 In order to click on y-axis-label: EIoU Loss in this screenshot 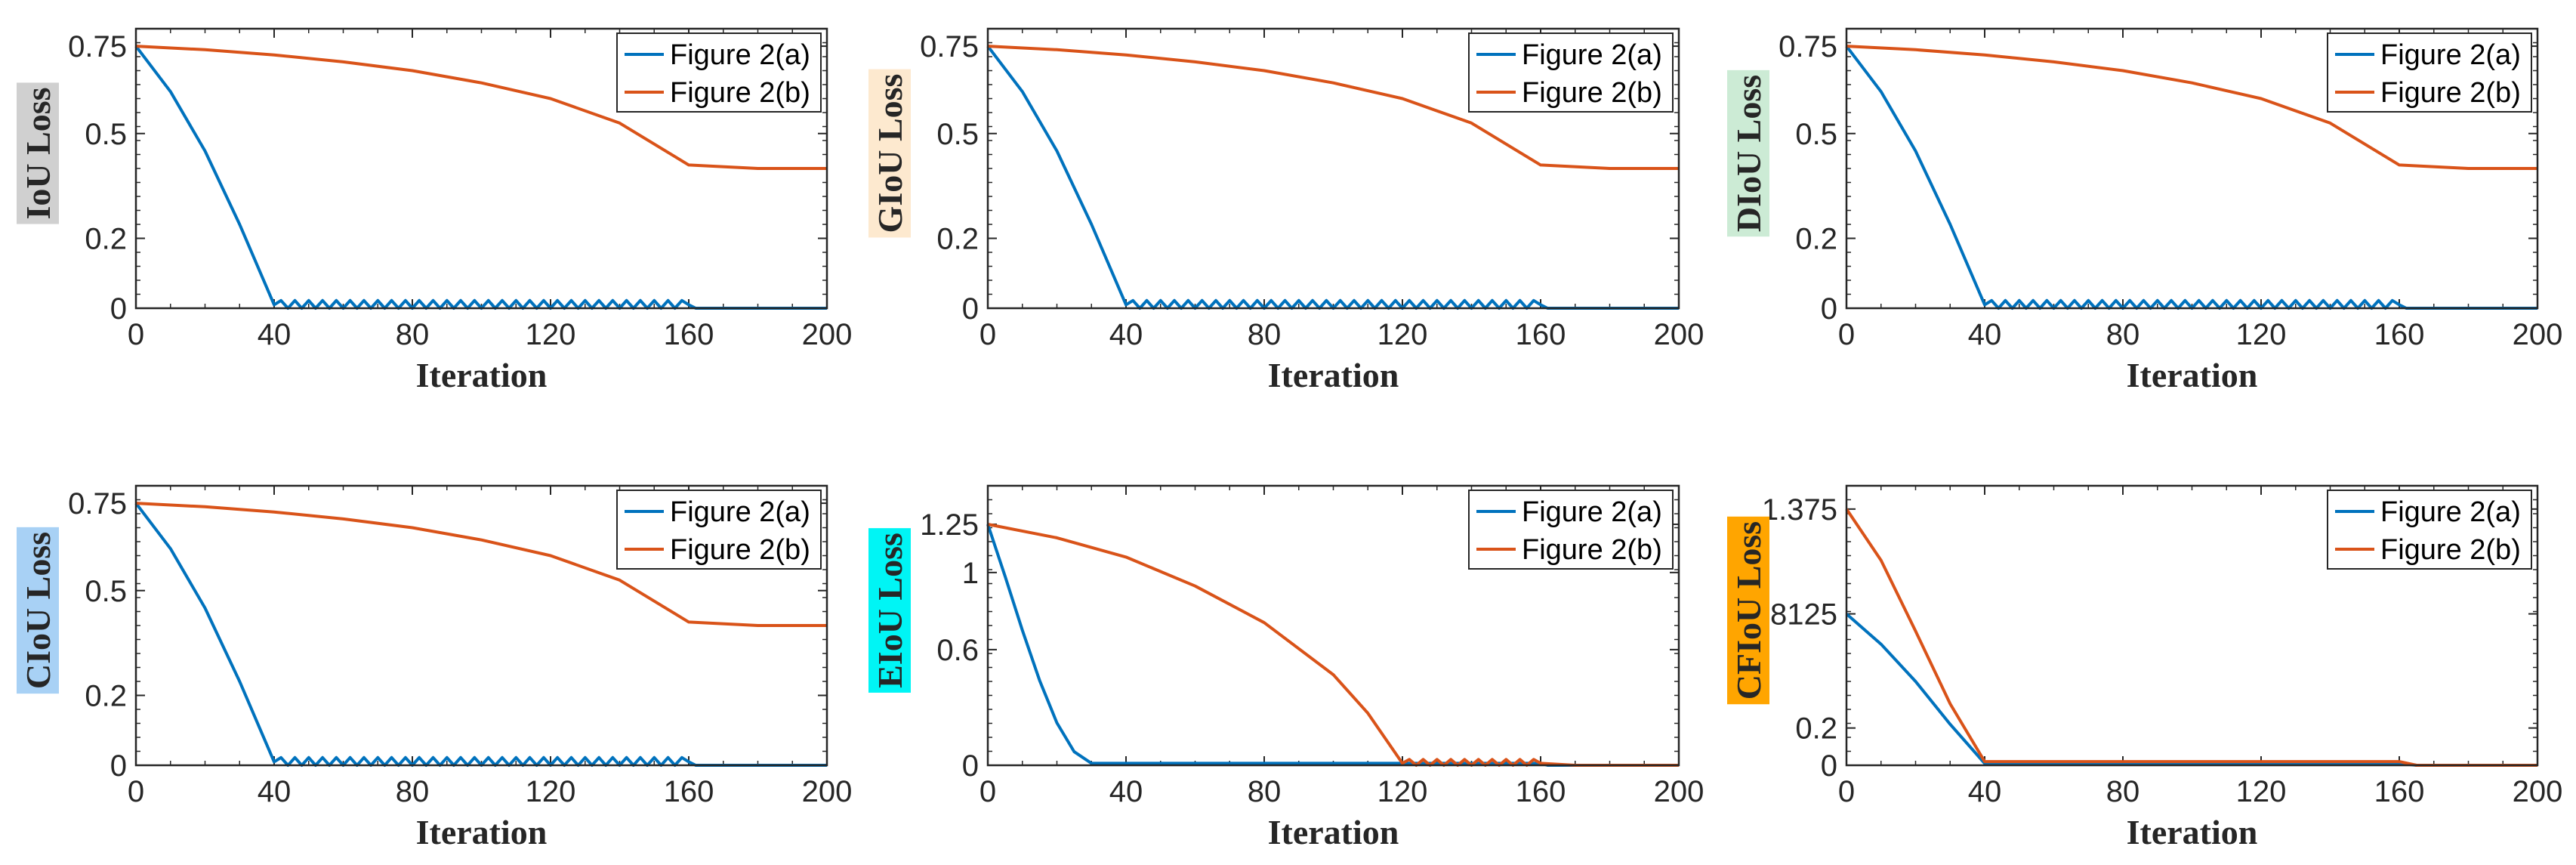, I will do `click(890, 610)`.